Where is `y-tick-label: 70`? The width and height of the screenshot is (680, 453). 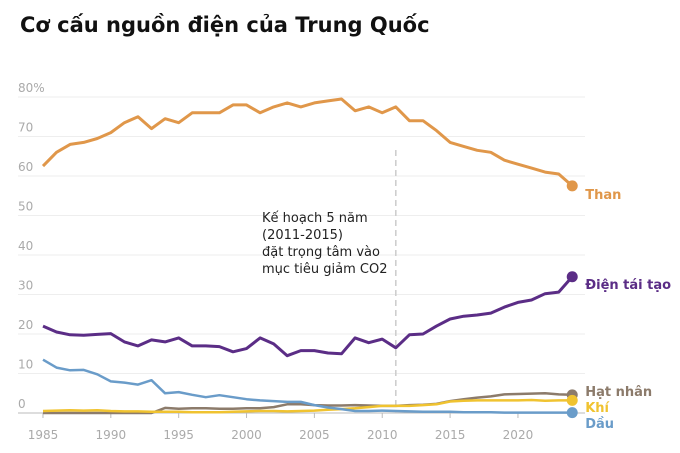 y-tick-label: 70 is located at coordinates (25, 128).